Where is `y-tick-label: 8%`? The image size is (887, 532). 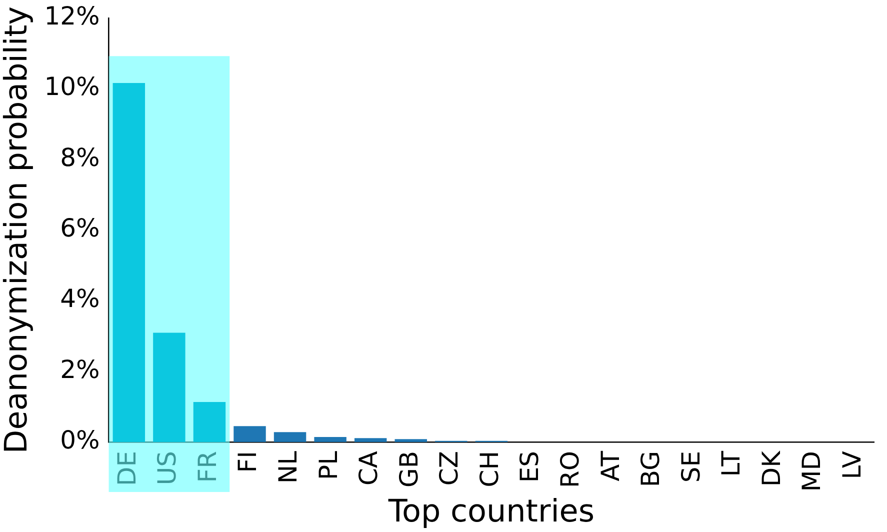 y-tick-label: 8% is located at coordinates (80, 157).